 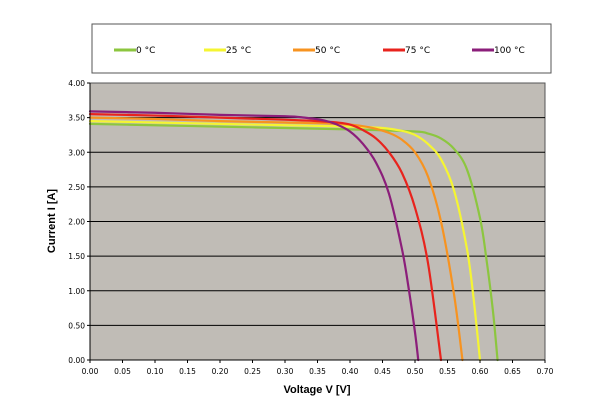 I want to click on legend-label-1: 25 °C, so click(x=238, y=51).